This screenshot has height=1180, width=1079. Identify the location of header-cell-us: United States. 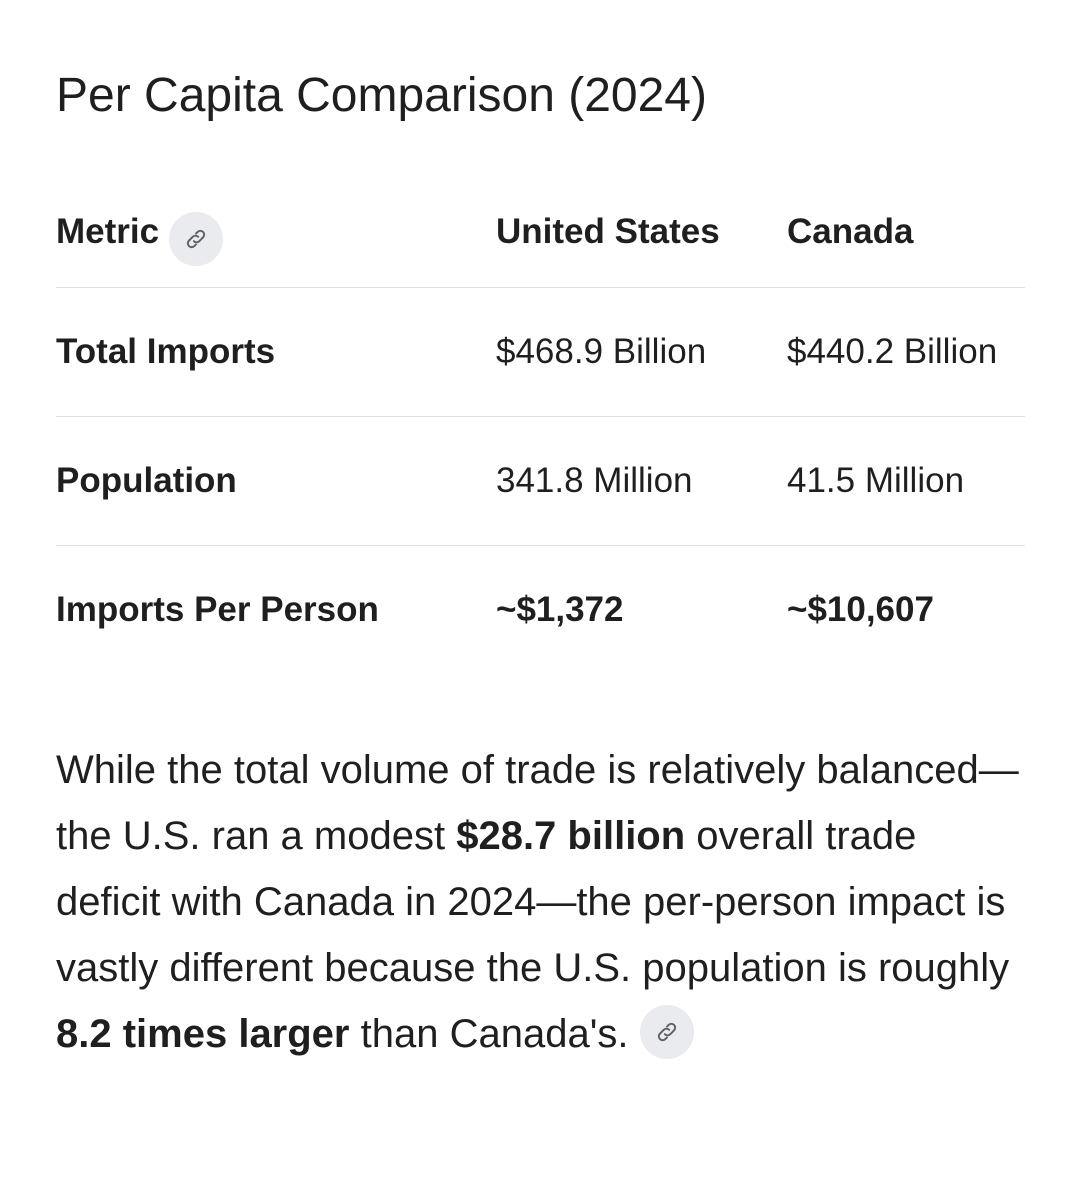
(608, 231).